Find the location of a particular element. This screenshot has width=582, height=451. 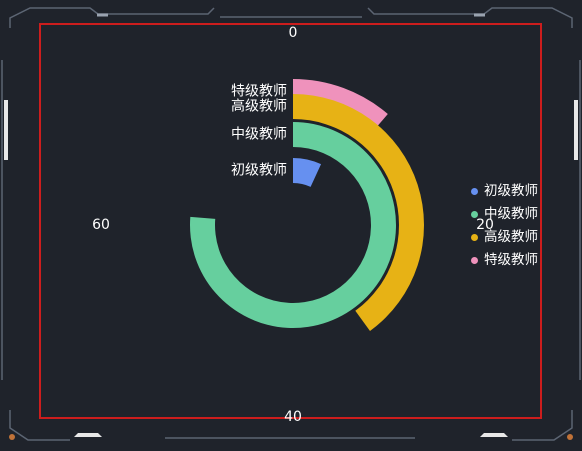

angle-tick-label: 20 is located at coordinates (485, 225).